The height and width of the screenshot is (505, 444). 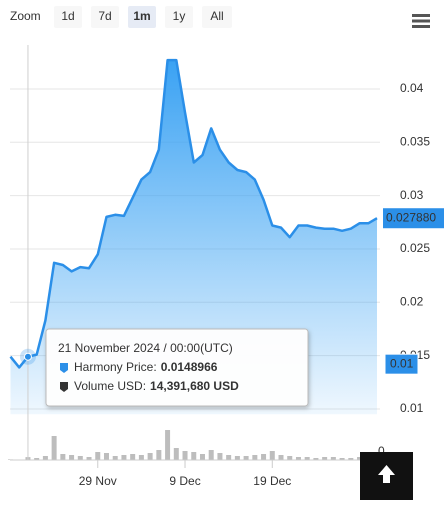 I want to click on range-button: 1d, so click(x=67, y=16).